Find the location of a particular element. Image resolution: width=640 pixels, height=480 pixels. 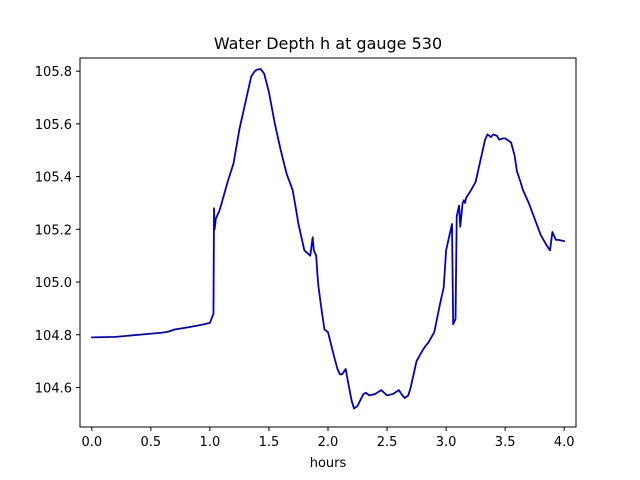

x-tick-label: 1.0 is located at coordinates (210, 442).